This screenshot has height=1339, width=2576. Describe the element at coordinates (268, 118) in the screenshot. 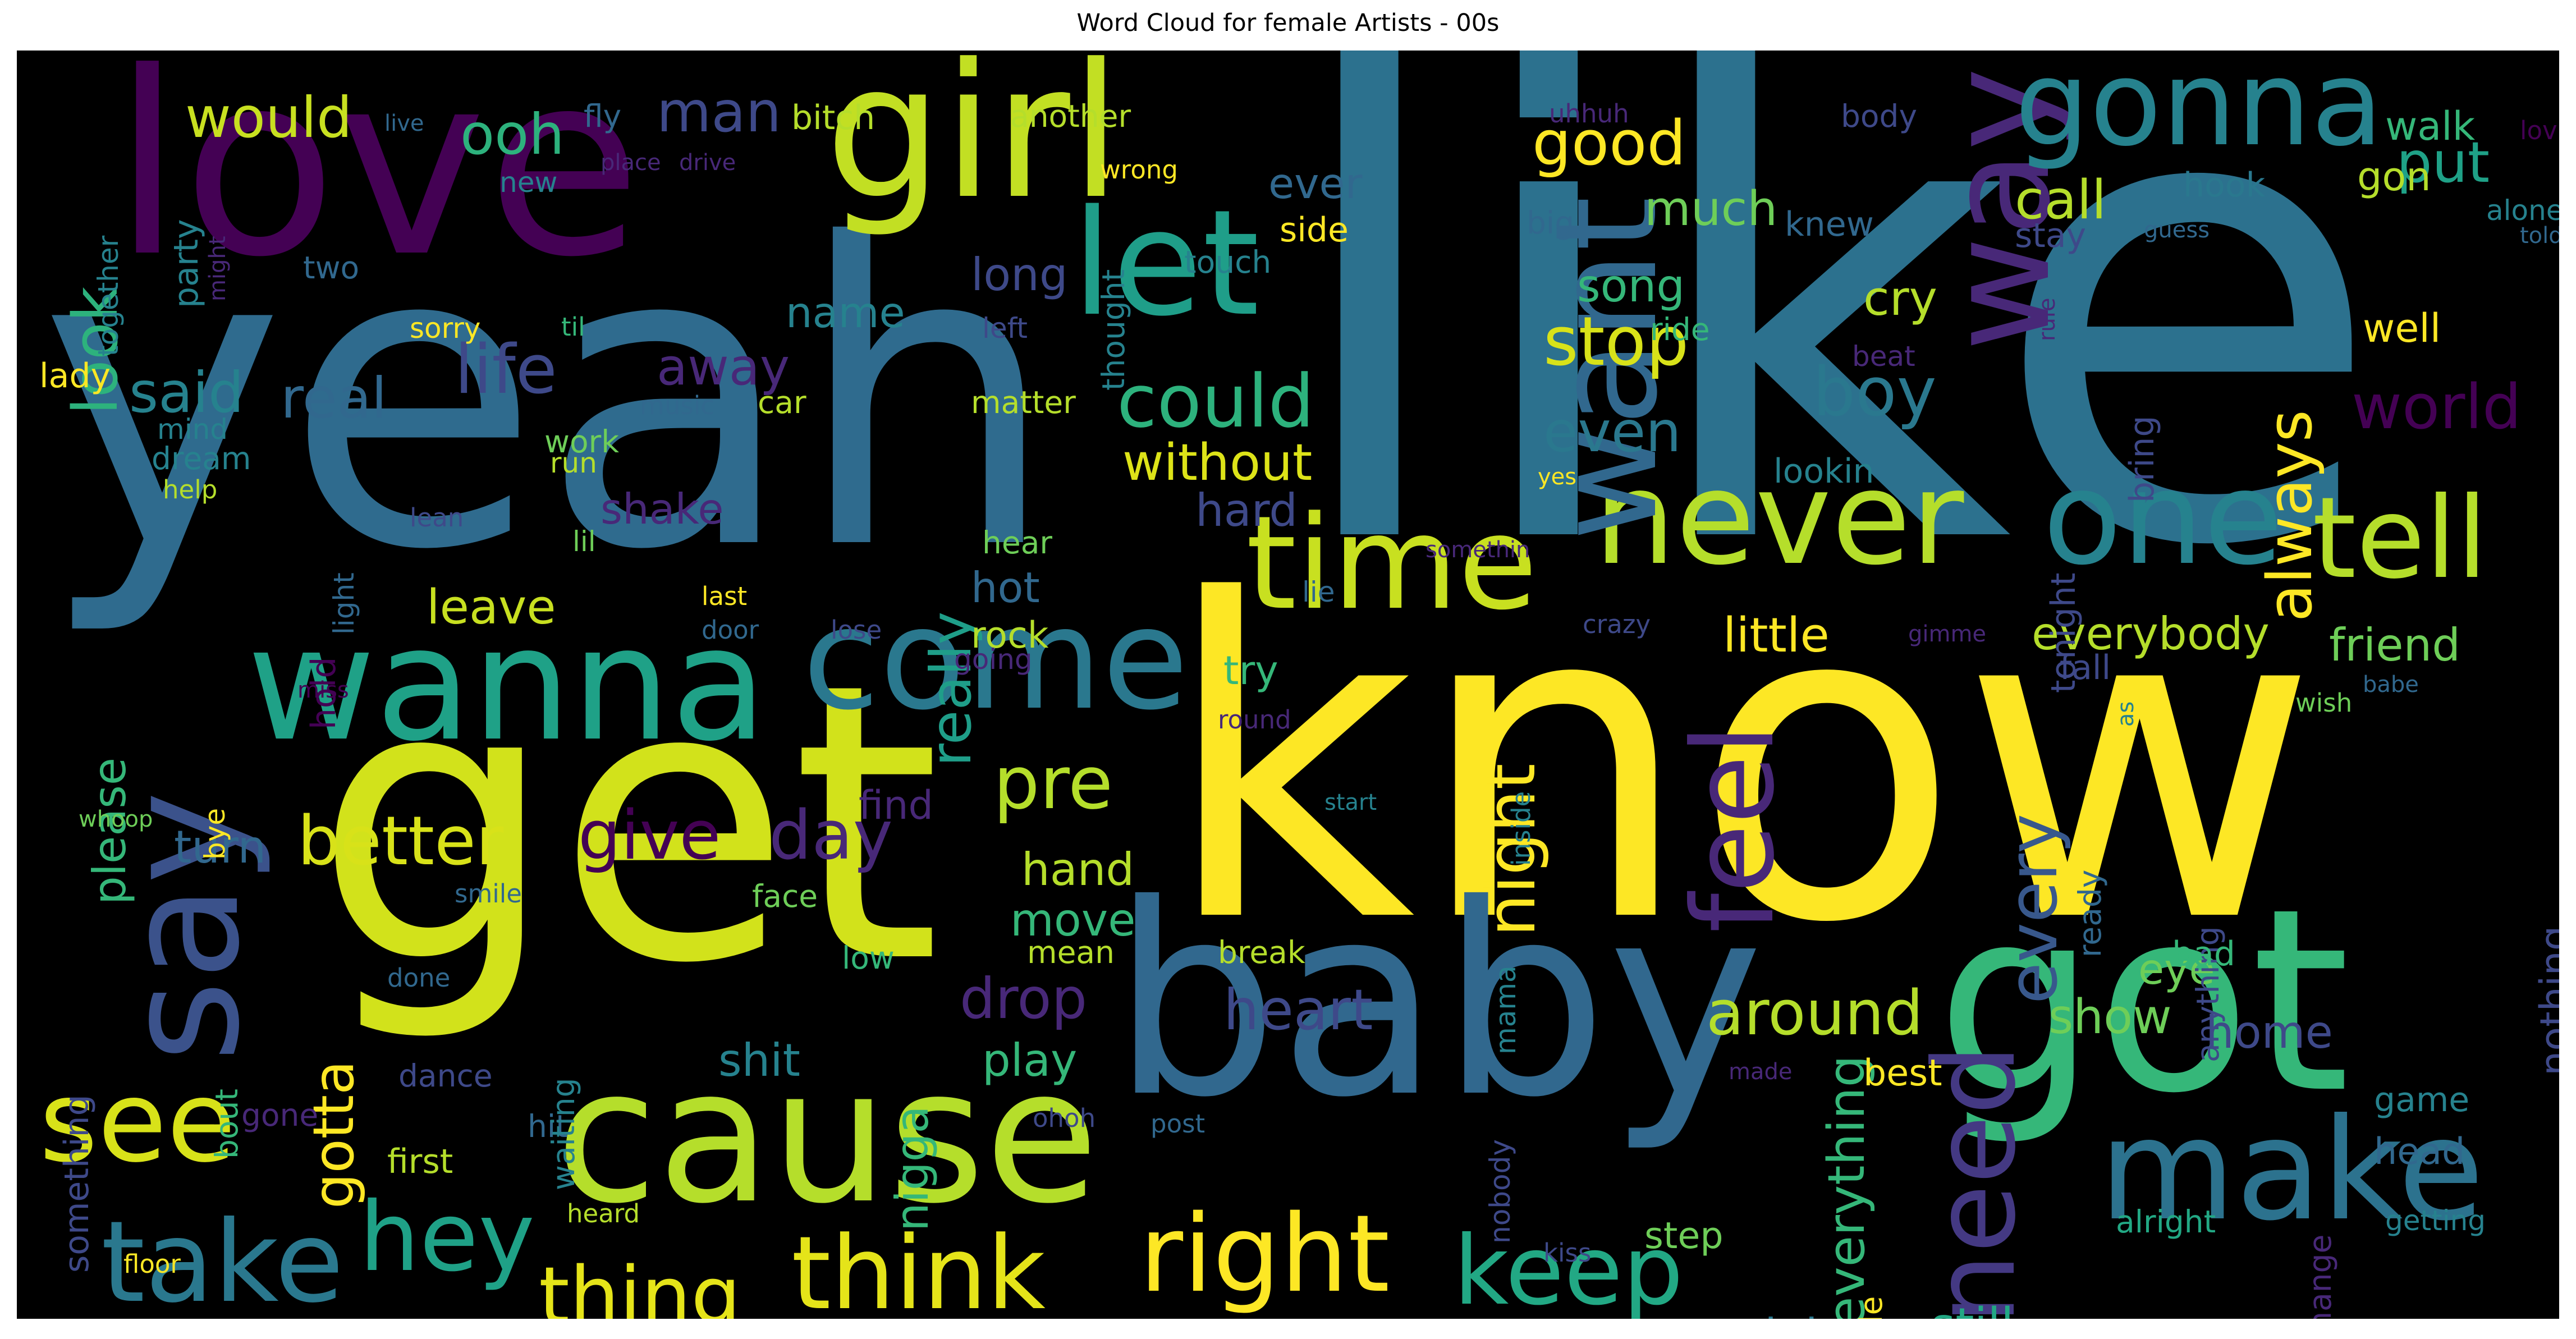

I see `cloud-word-would: would` at that location.